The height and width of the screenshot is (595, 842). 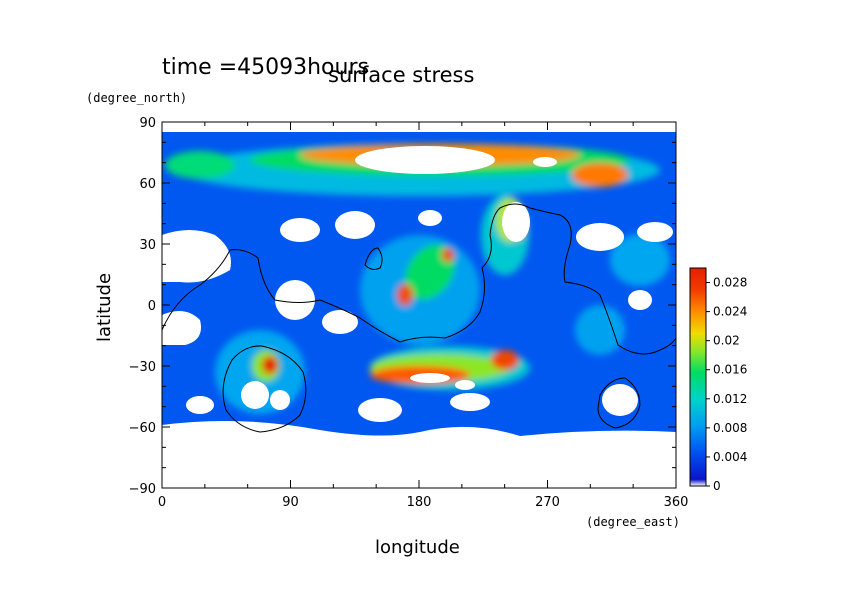 What do you see at coordinates (726, 341) in the screenshot?
I see `colorbar-tick-label: 0.02` at bounding box center [726, 341].